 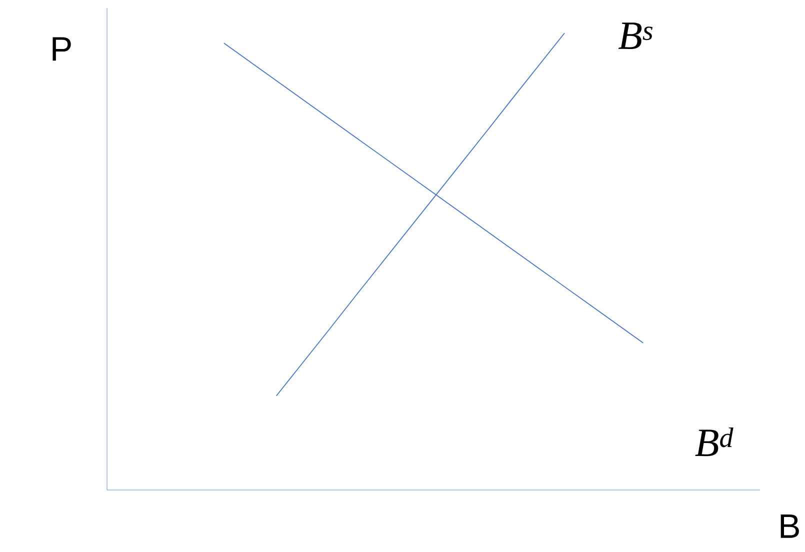 I want to click on x-axis-title: B, so click(x=789, y=526).